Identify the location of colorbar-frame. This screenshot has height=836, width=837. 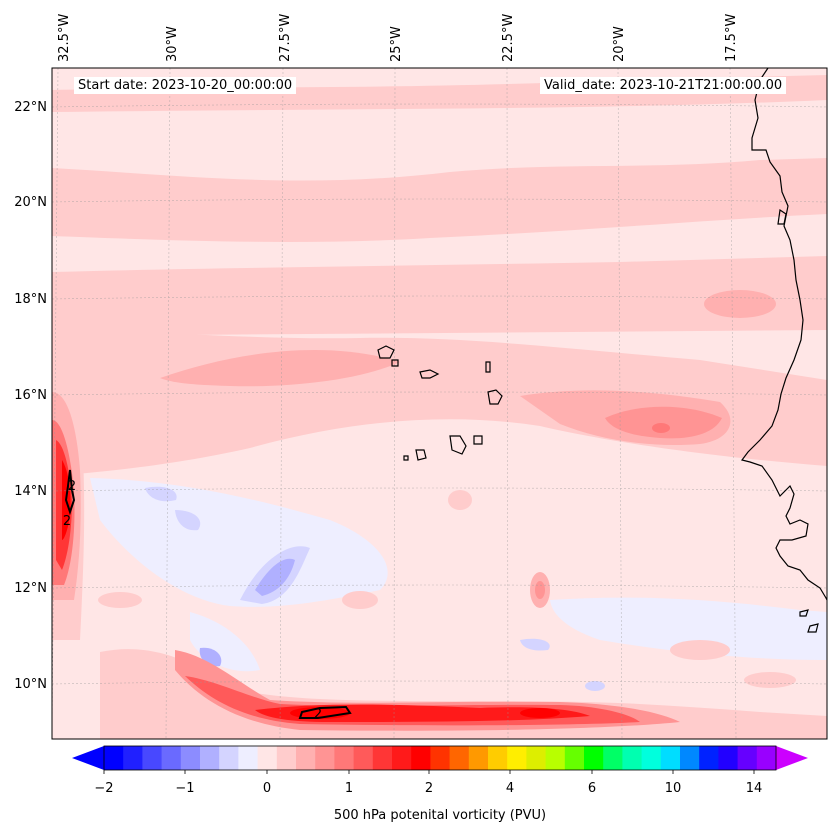
(440, 758).